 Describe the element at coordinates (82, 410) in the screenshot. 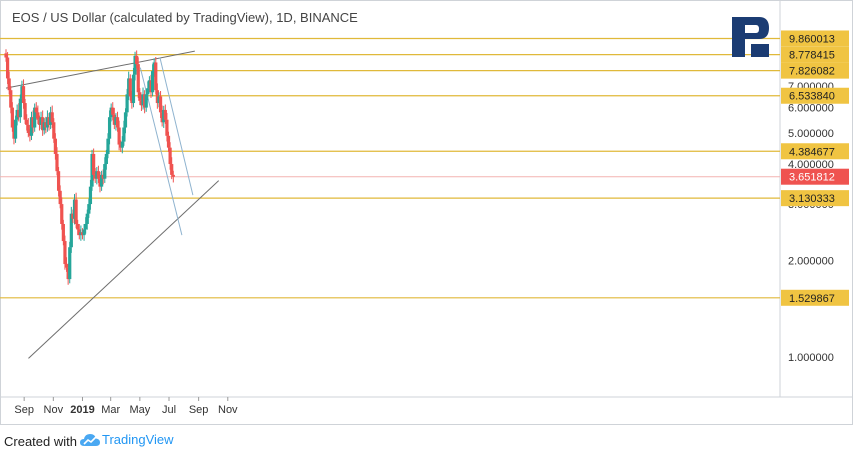

I see `x-tick-label: 2019` at that location.